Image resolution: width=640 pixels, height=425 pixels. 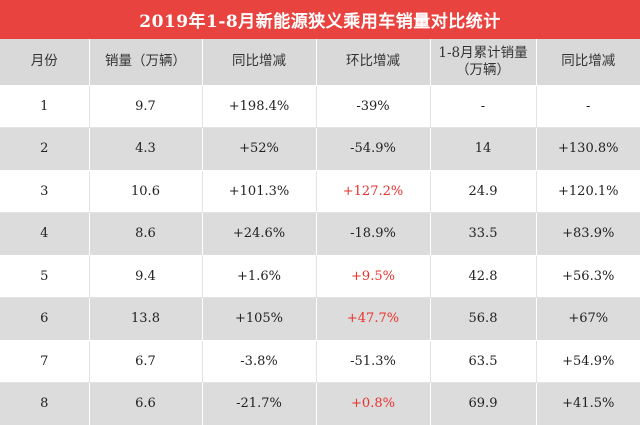 What do you see at coordinates (259, 62) in the screenshot?
I see `header-yoy-change: 同比增减` at bounding box center [259, 62].